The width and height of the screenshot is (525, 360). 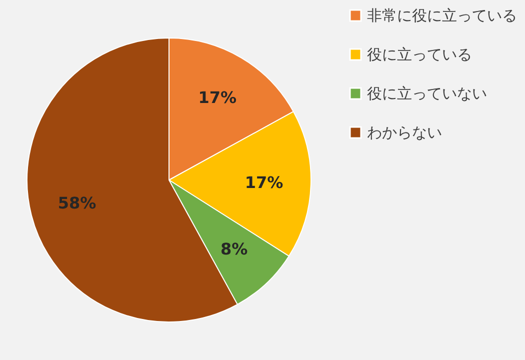 What do you see at coordinates (442, 15) in the screenshot?
I see `legend-label: 非常に役に立っている` at bounding box center [442, 15].